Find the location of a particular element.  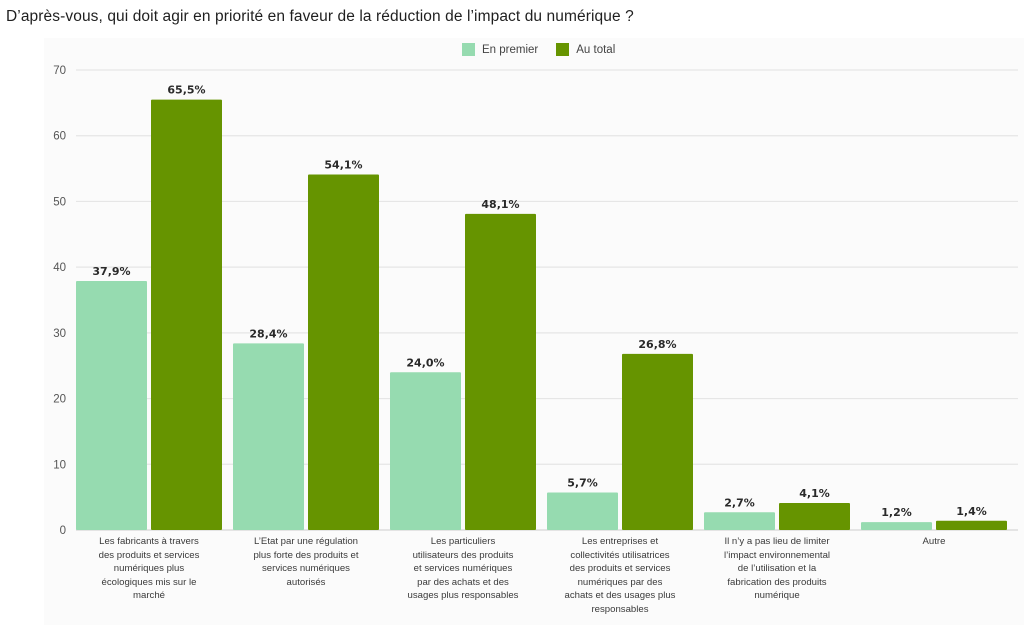

x-tick-label-line: achats et des usages plus is located at coordinates (620, 596).